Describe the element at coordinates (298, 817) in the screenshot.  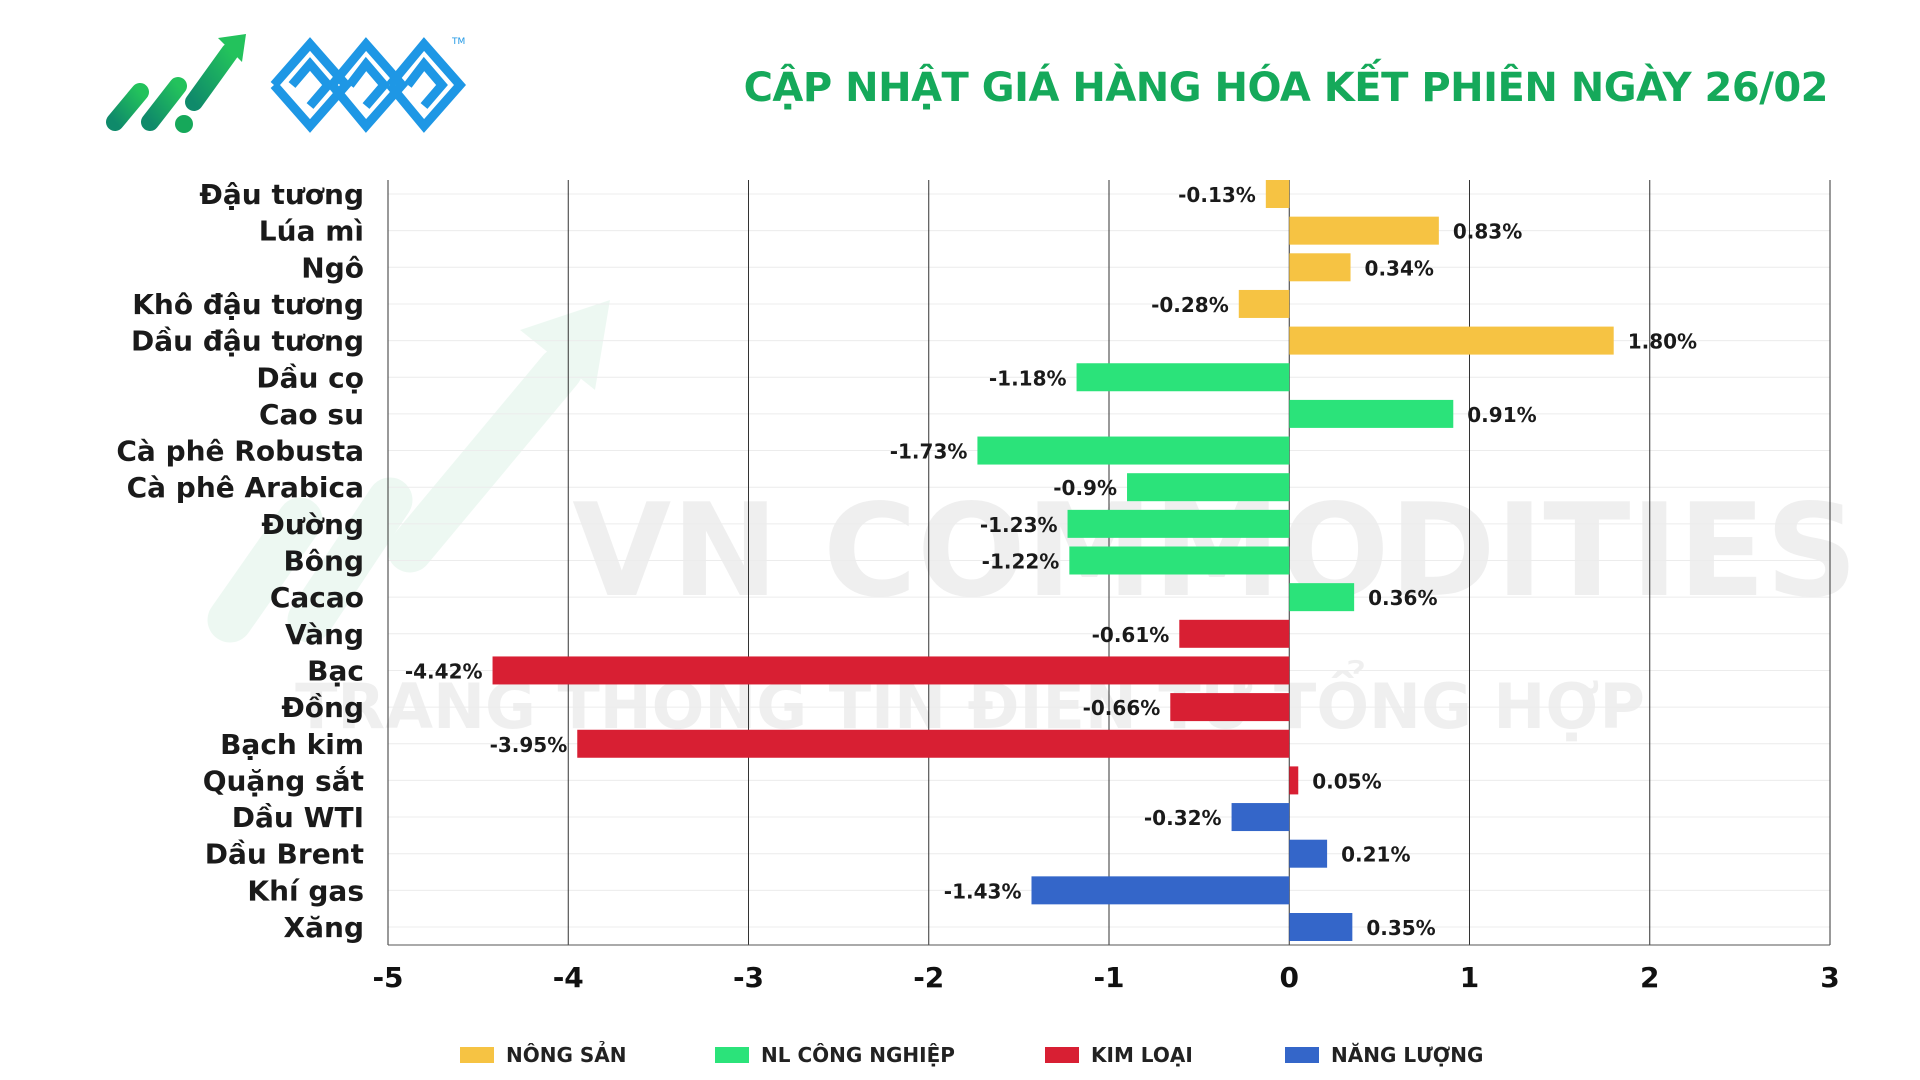
I see `category-label: Dầu WTI` at that location.